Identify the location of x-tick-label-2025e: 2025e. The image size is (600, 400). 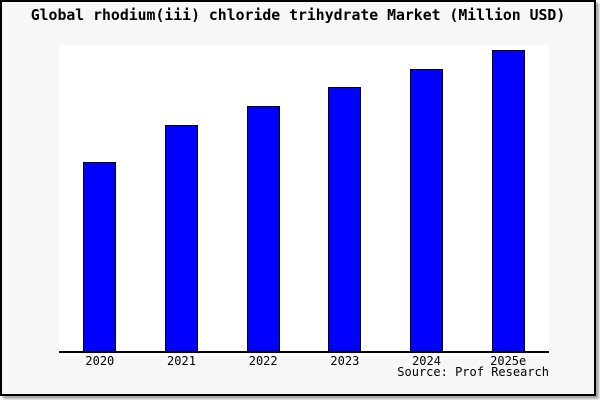
(508, 361).